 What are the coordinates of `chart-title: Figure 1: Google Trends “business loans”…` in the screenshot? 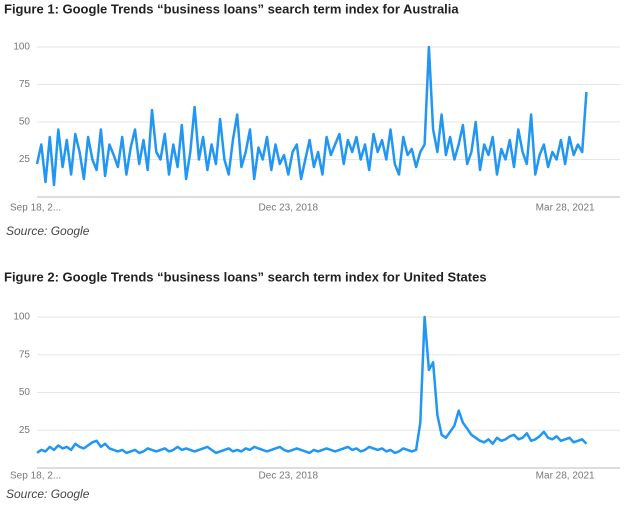 It's located at (231, 8).